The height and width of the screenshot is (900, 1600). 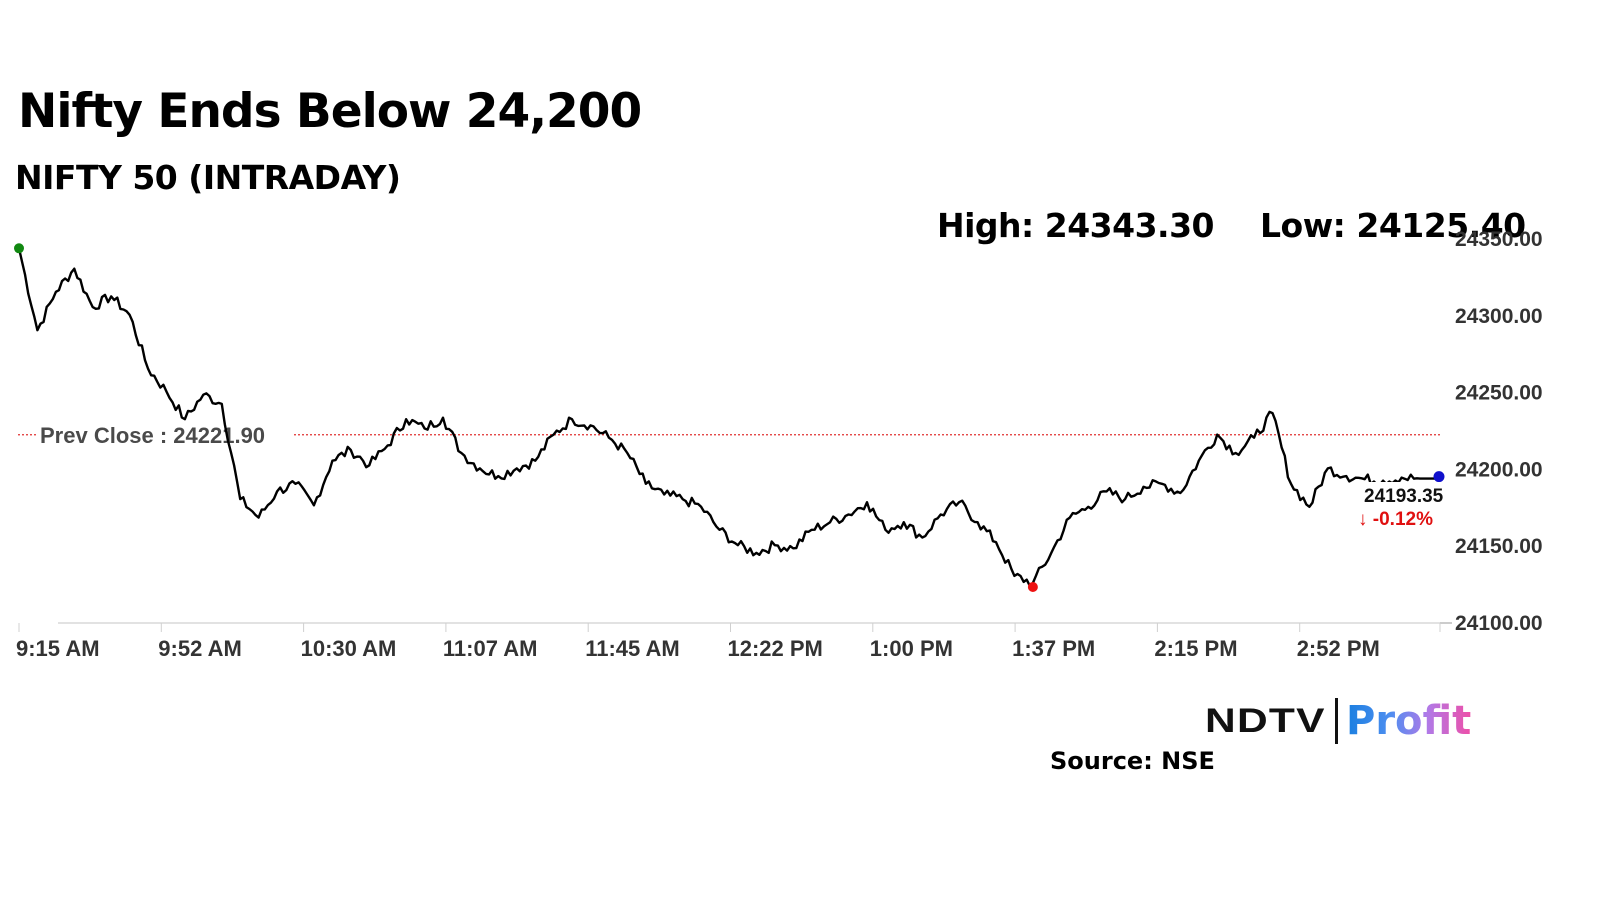 What do you see at coordinates (19, 248) in the screenshot?
I see `open-marker-icon` at bounding box center [19, 248].